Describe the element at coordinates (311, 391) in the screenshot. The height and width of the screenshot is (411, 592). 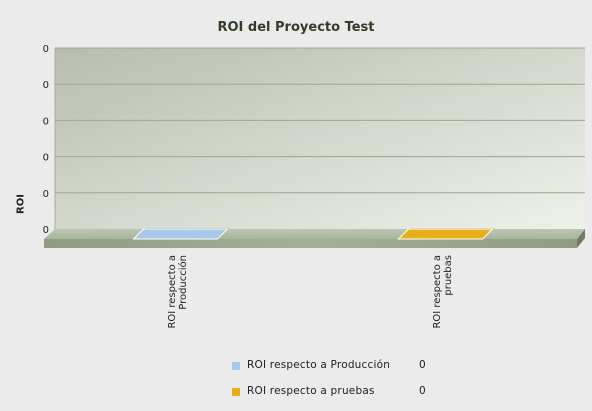
I see `legend-label-pruebas: ROI respecto a pruebas` at that location.